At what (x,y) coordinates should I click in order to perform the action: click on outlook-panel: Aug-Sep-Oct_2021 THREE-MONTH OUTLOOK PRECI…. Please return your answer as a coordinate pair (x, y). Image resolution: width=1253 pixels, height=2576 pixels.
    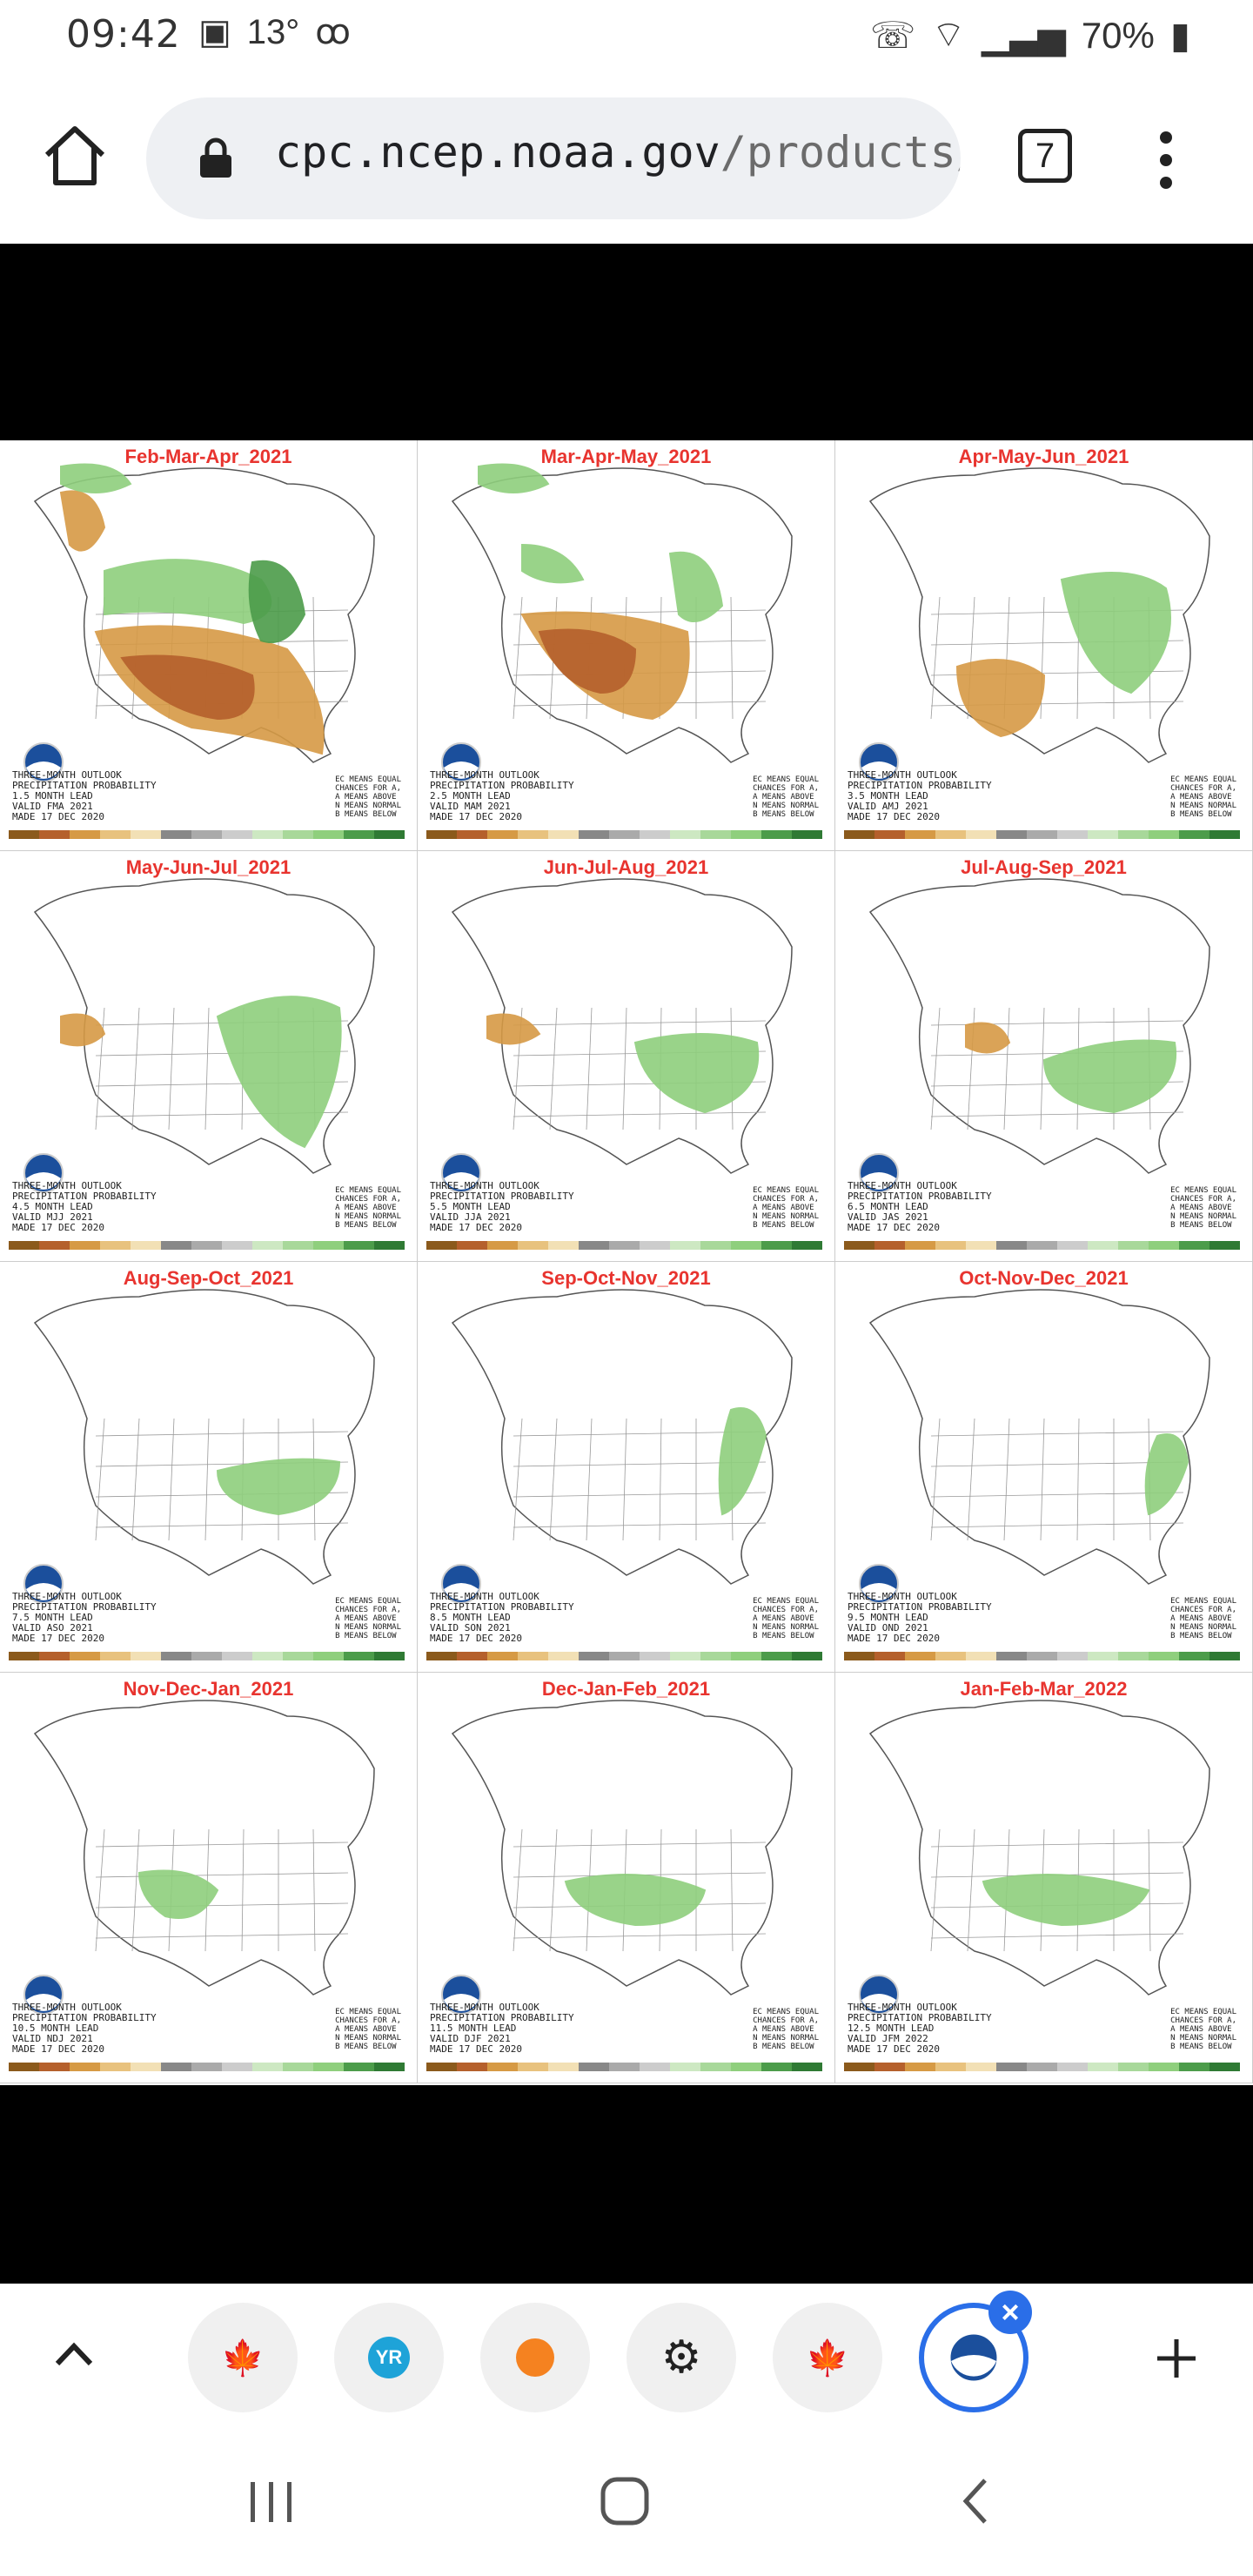
    Looking at the image, I should click on (209, 1467).